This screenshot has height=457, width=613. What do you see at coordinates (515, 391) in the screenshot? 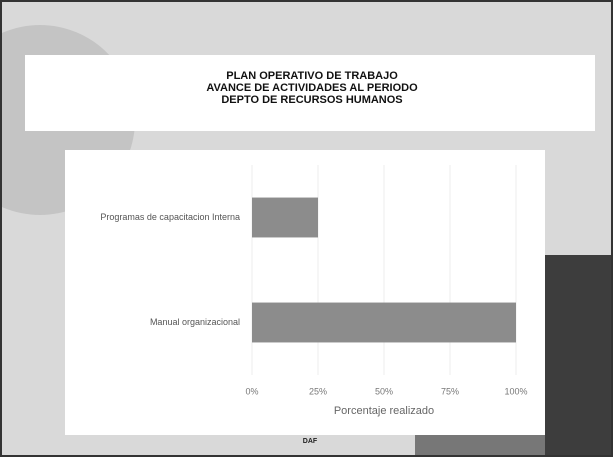
I see `x-tick-label: 100%` at bounding box center [515, 391].